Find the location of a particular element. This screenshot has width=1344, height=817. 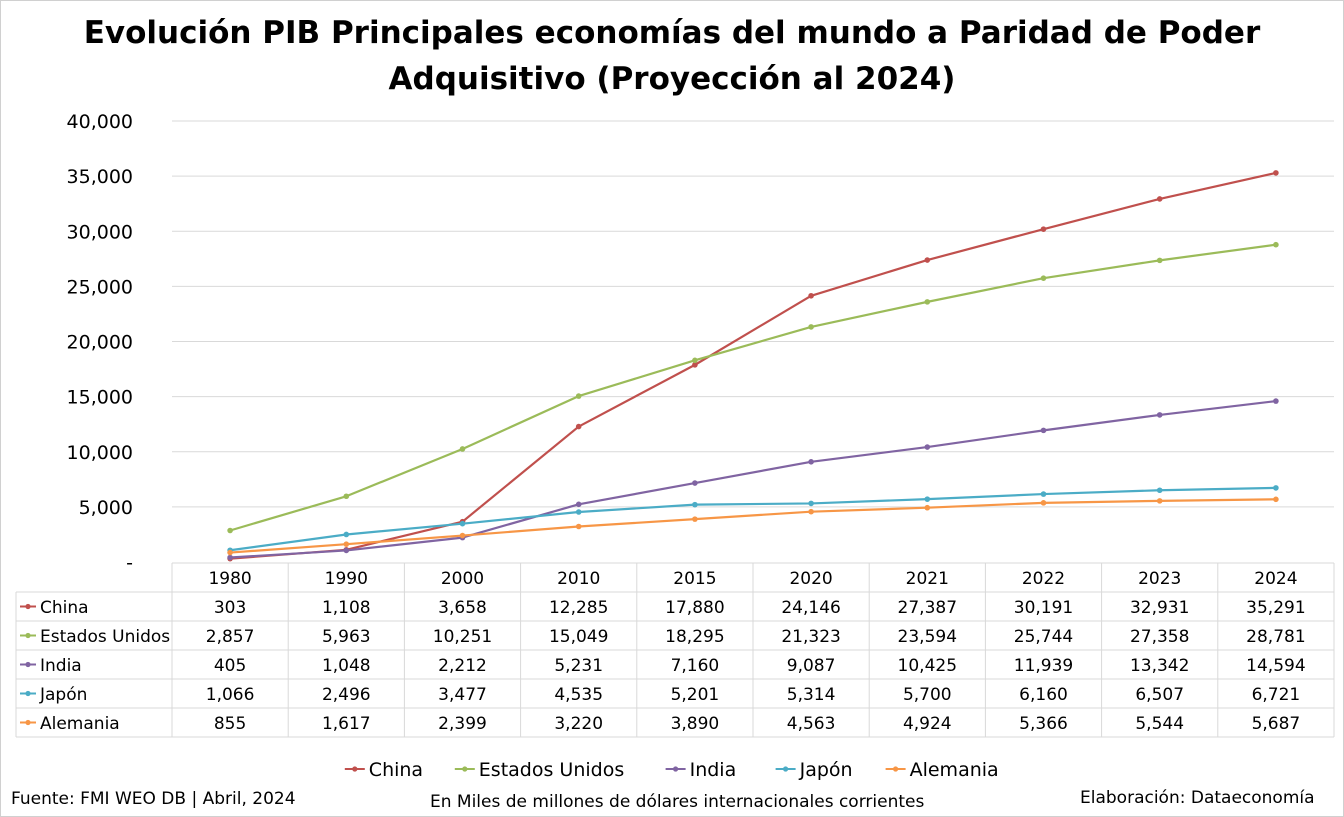

data-table-cell: 2,857 is located at coordinates (230, 637).